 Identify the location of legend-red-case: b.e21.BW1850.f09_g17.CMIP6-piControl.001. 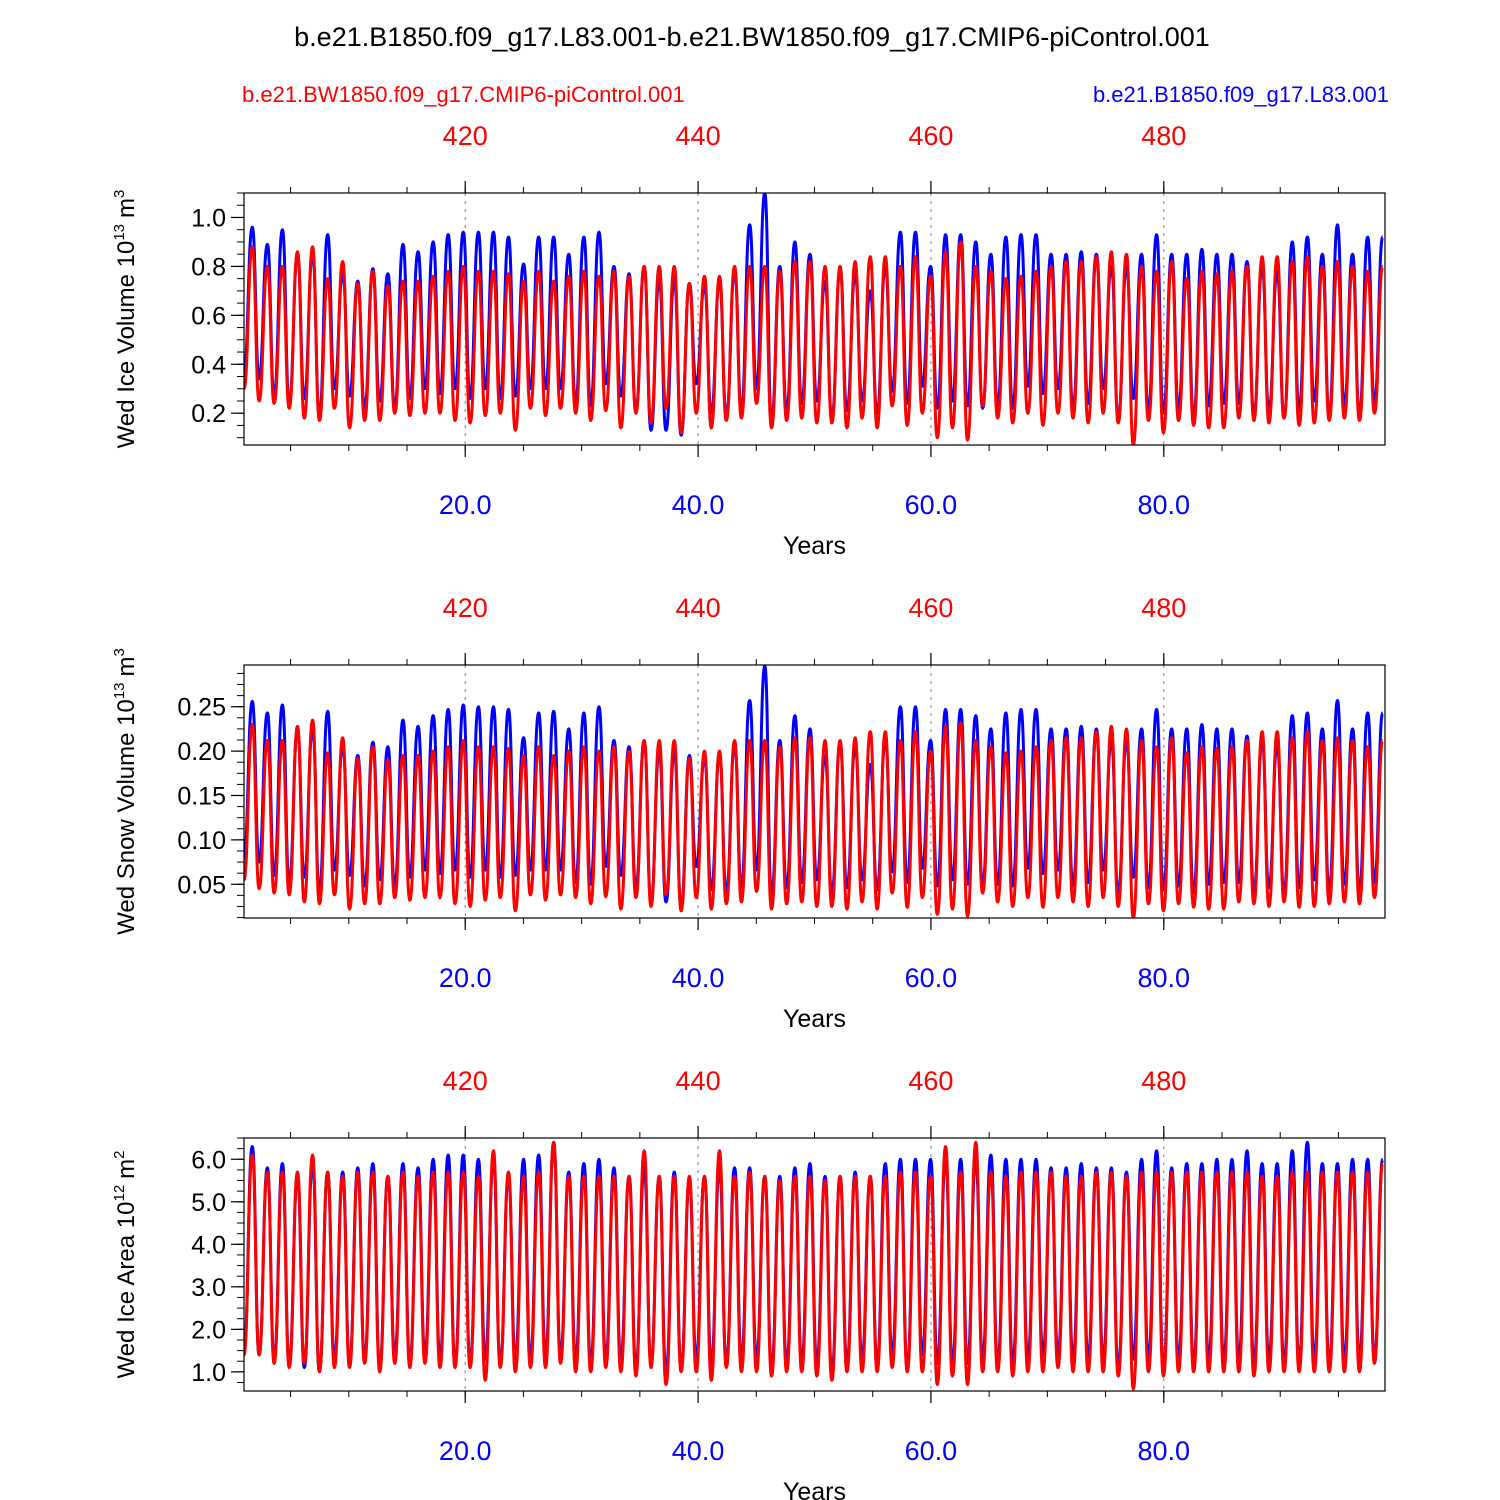
(463, 94).